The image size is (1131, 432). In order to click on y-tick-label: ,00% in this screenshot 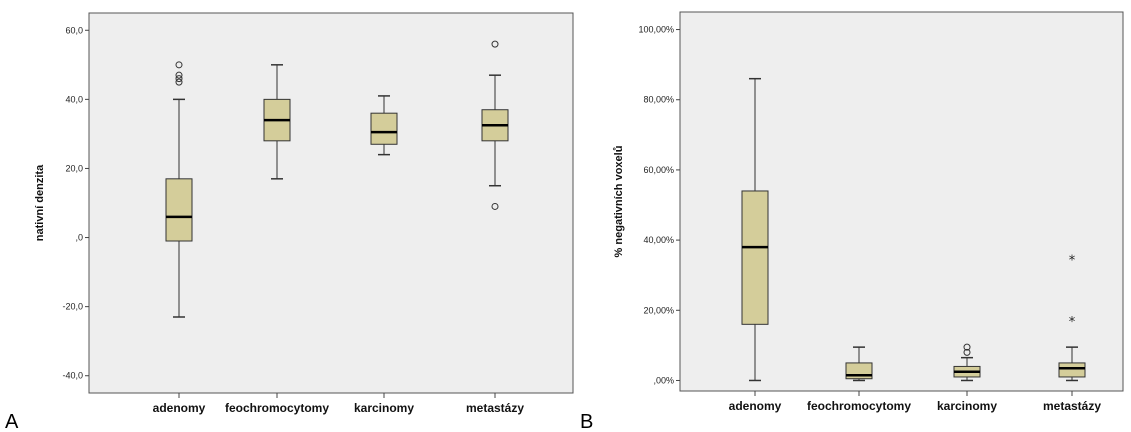, I will do `click(663, 380)`.